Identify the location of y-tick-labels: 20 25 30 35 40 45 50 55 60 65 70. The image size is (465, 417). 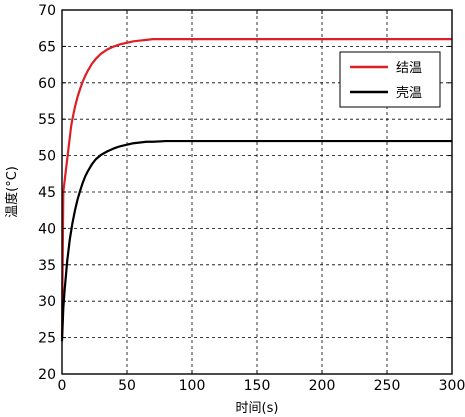
(47, 193).